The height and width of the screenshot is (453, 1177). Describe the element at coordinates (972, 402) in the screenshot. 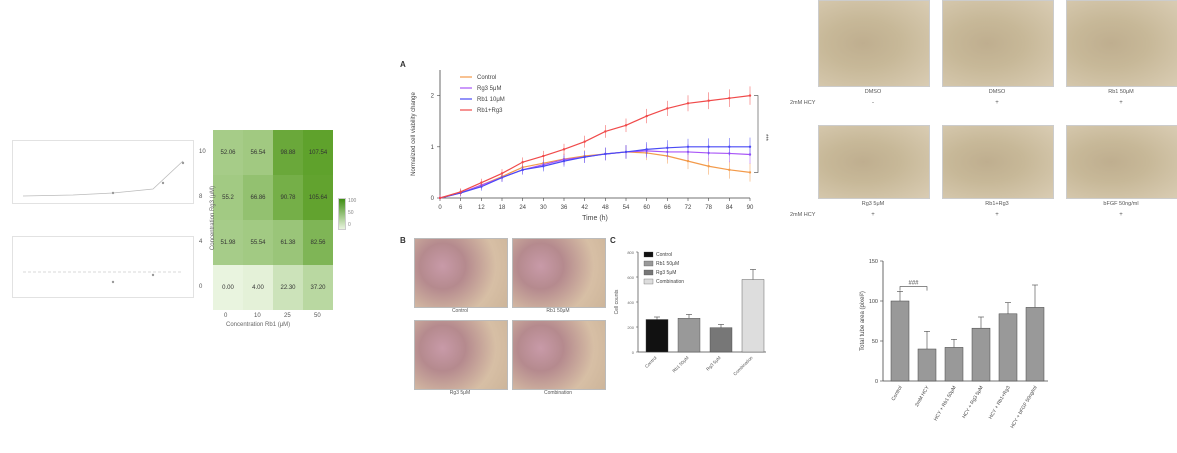

I see `x-tick-label: HCY + Rg3 5μM` at that location.